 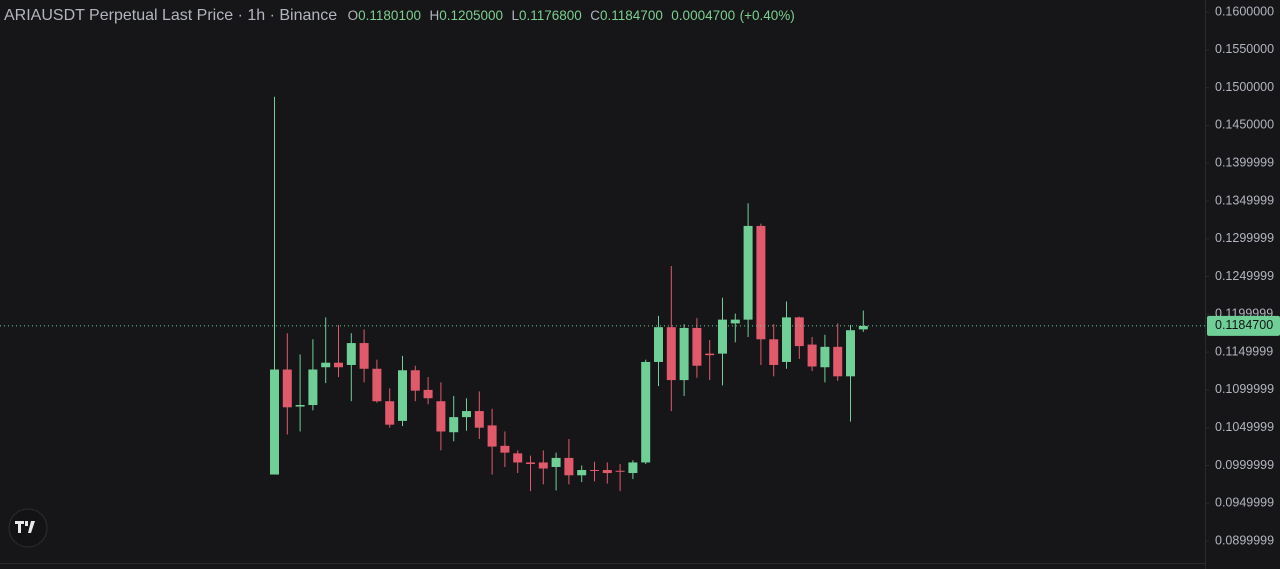 What do you see at coordinates (1244, 351) in the screenshot?
I see `y-tick-label: 0.1149999` at bounding box center [1244, 351].